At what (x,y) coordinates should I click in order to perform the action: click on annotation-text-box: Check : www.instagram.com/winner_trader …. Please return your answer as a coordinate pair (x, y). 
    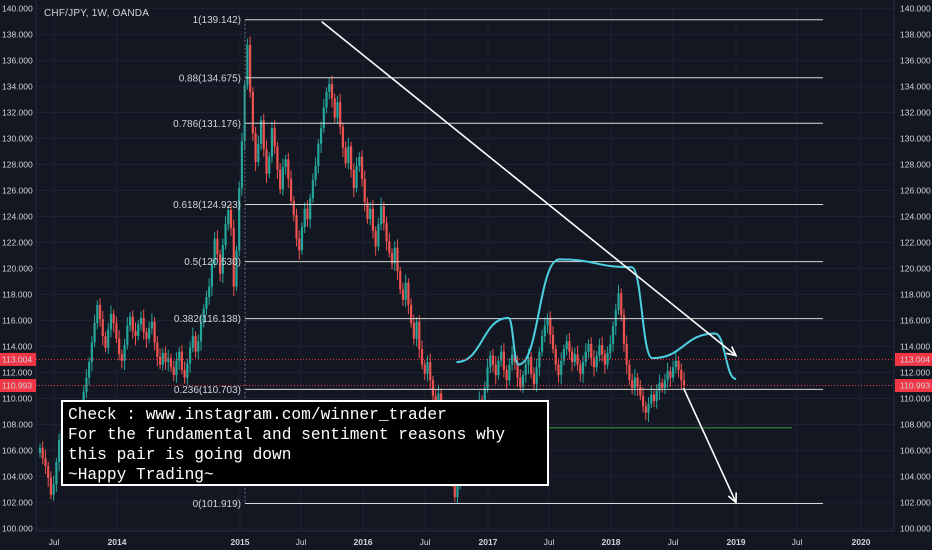
    Looking at the image, I should click on (305, 443).